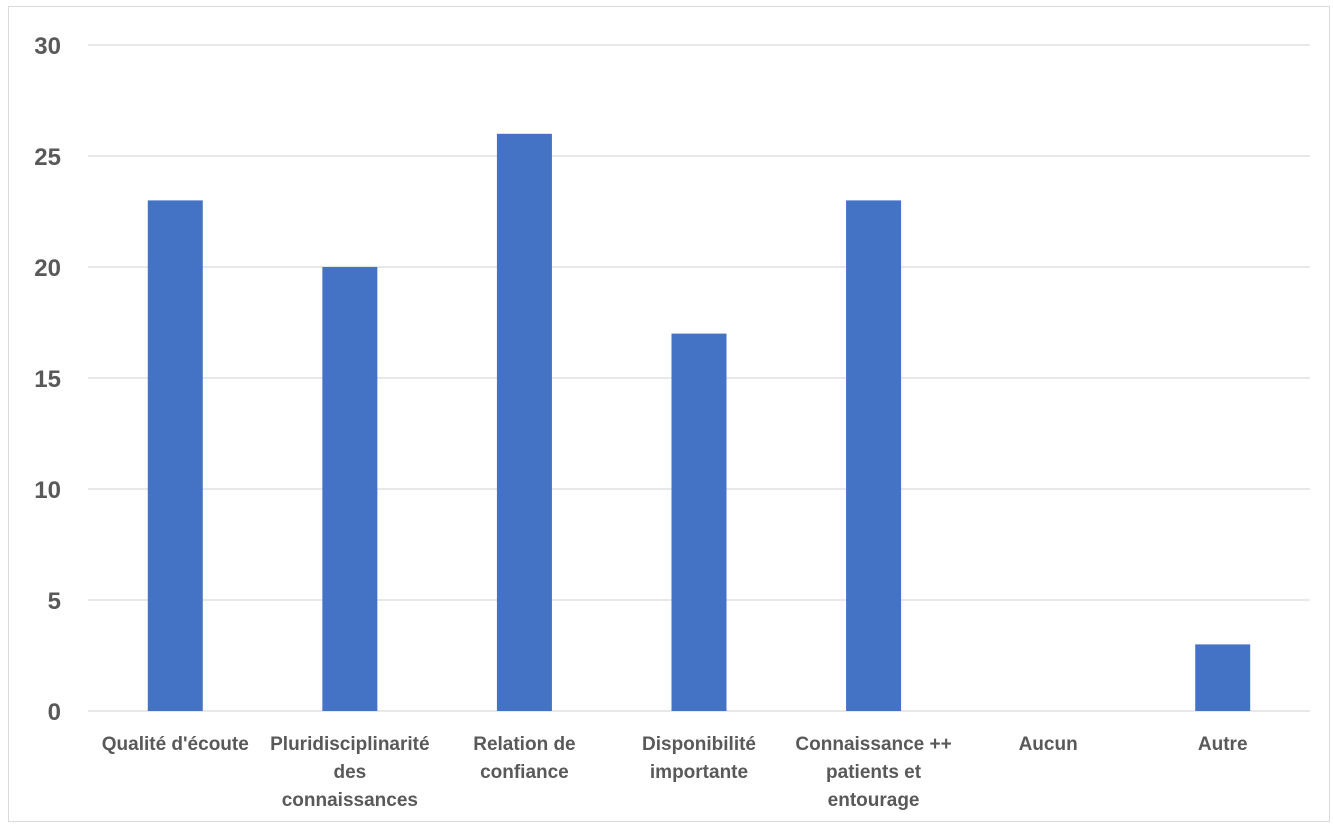  I want to click on y-tick-label: 30, so click(47, 46).